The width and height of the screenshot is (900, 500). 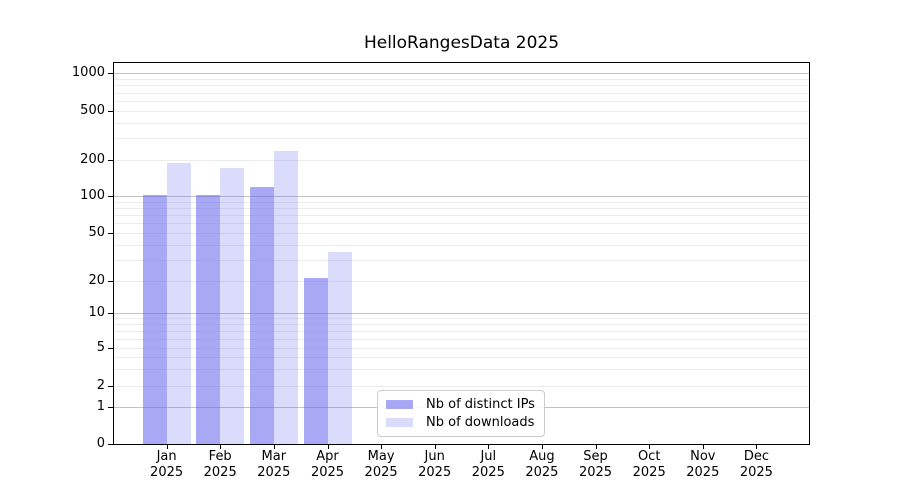 What do you see at coordinates (100, 443) in the screenshot?
I see `y-tick-label: 0` at bounding box center [100, 443].